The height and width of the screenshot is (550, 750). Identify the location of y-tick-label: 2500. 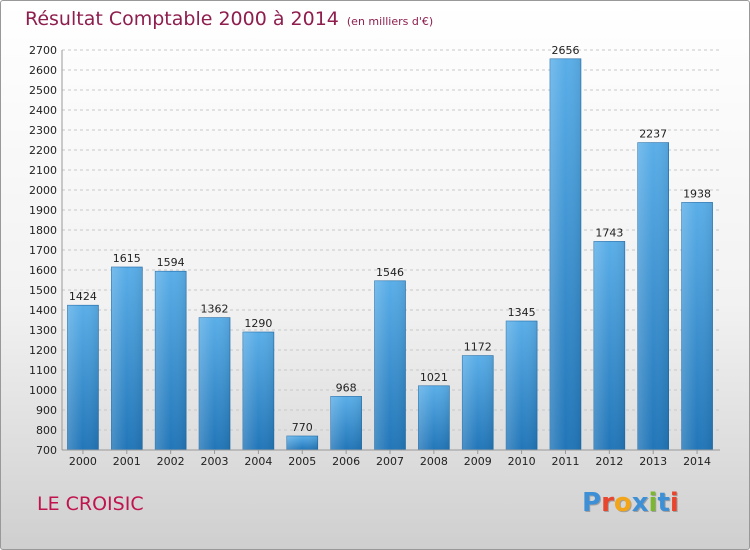
(43, 90).